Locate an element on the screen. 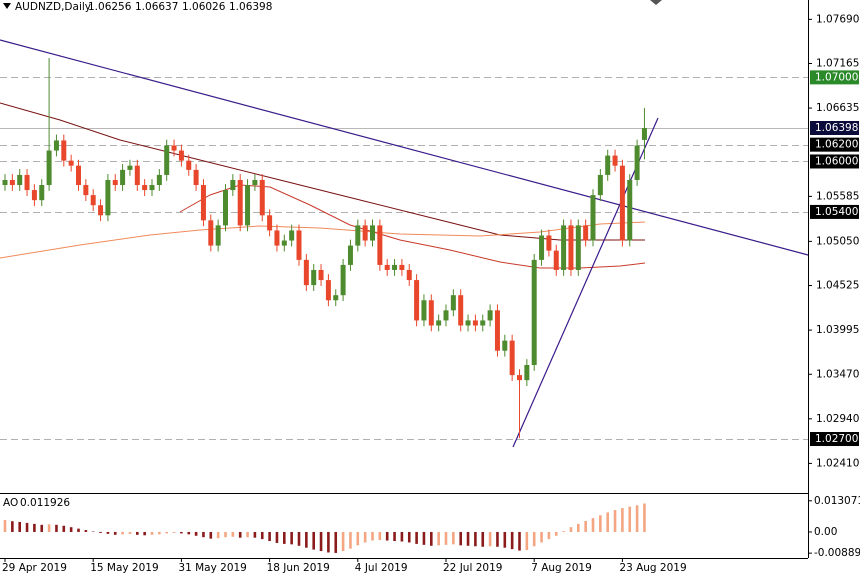 This screenshot has height=576, width=860. low-value: 1.06026 is located at coordinates (204, 7).